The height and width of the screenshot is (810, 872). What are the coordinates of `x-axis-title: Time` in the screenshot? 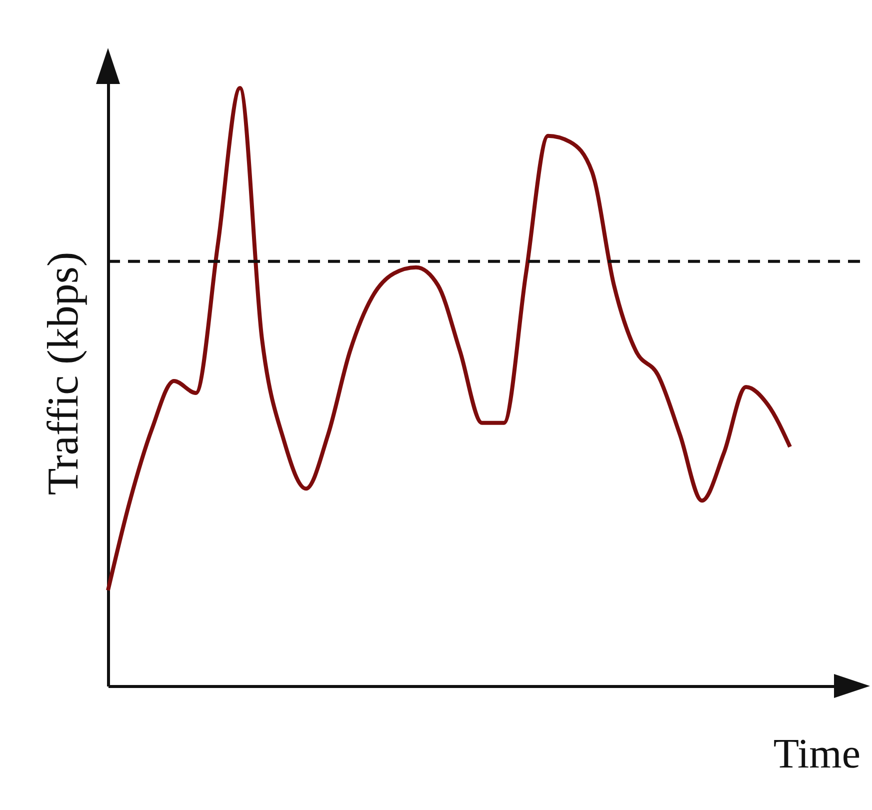 It's located at (816, 755).